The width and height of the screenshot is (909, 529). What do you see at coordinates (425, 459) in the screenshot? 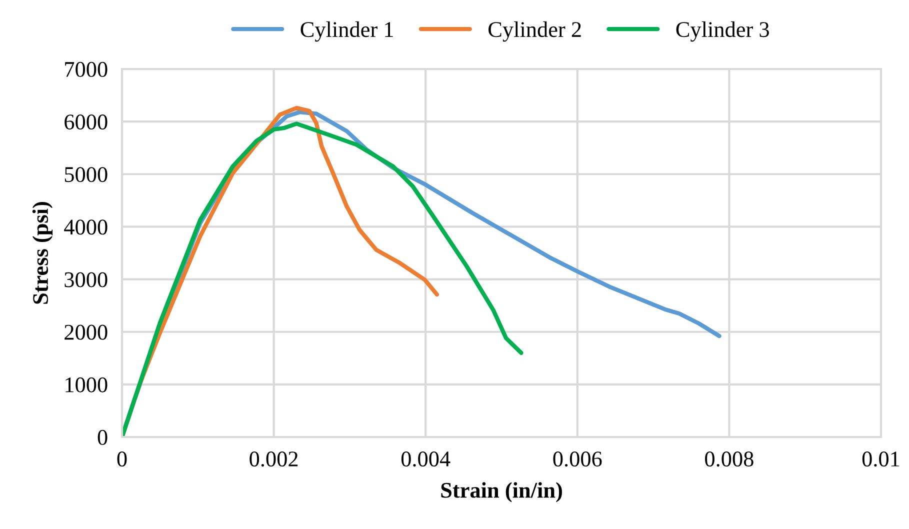
I see `x-tick-label: 0.004` at bounding box center [425, 459].